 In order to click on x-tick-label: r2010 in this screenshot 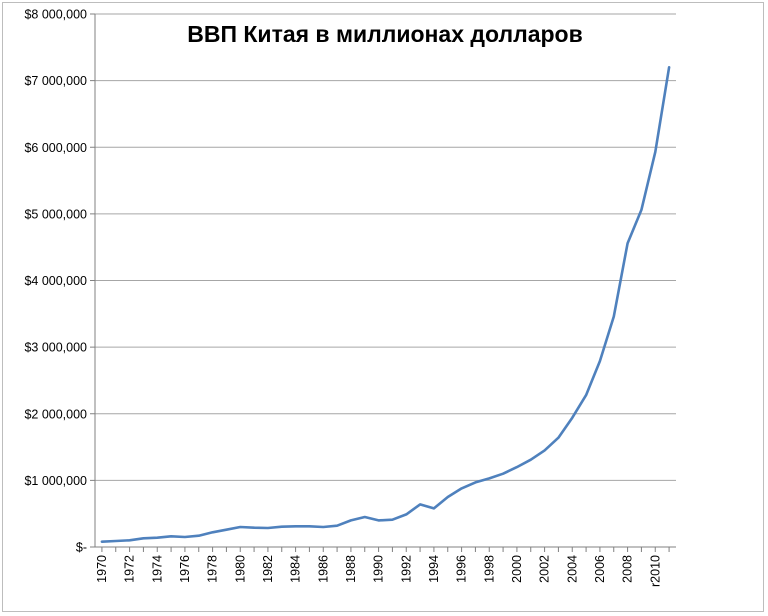, I will do `click(655, 571)`.